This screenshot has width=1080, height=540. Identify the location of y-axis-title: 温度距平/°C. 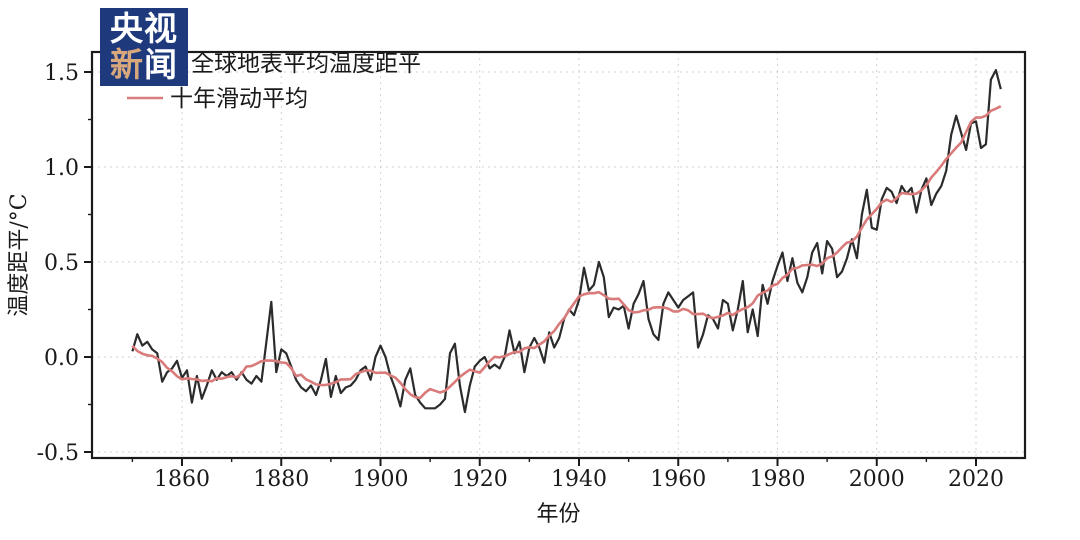
(19, 254).